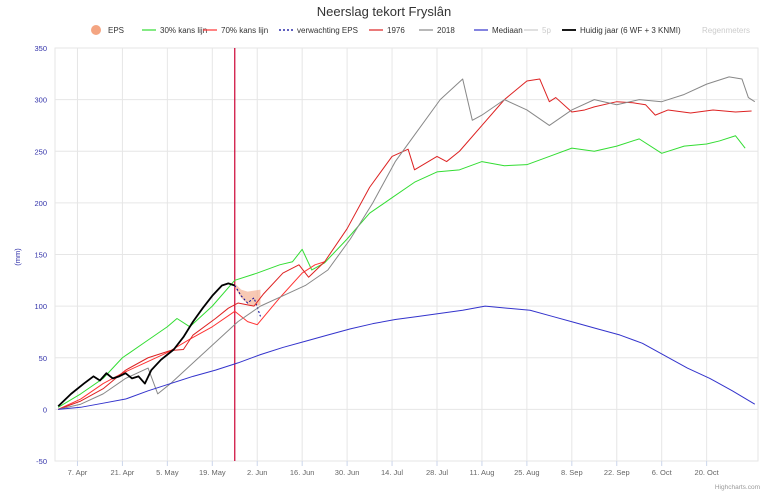 The width and height of the screenshot is (768, 494). Describe the element at coordinates (78, 472) in the screenshot. I see `x-tick-label: 7. Apr` at that location.